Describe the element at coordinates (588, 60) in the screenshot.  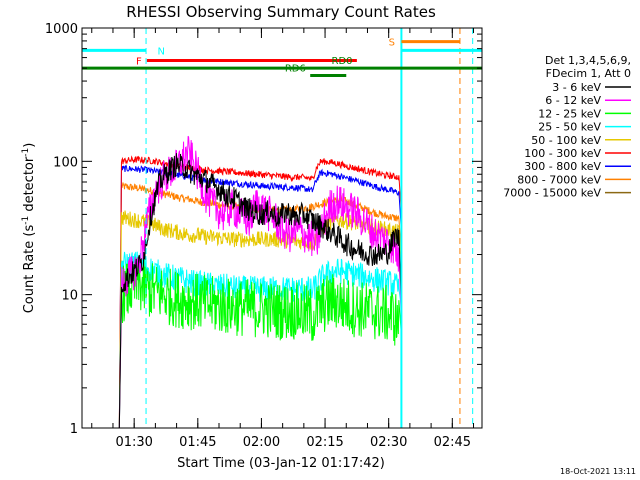
I see `legend-header-1: Det 1,3,4,5,6,9,` at that location.